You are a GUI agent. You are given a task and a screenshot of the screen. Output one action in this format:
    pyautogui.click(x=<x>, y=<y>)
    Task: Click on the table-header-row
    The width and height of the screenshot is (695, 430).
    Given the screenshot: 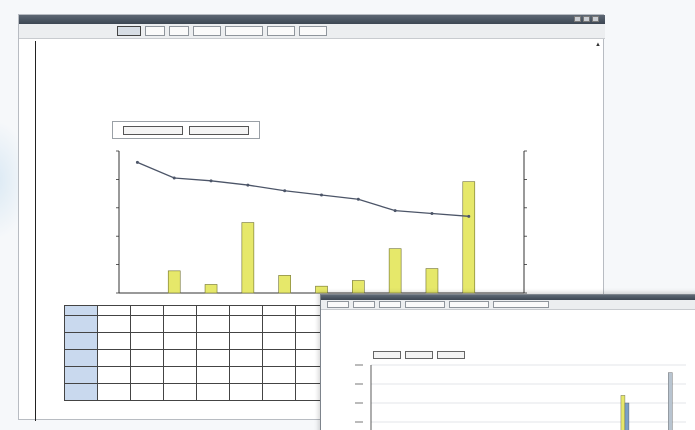 What is the action you would take?
    pyautogui.click(x=213, y=310)
    